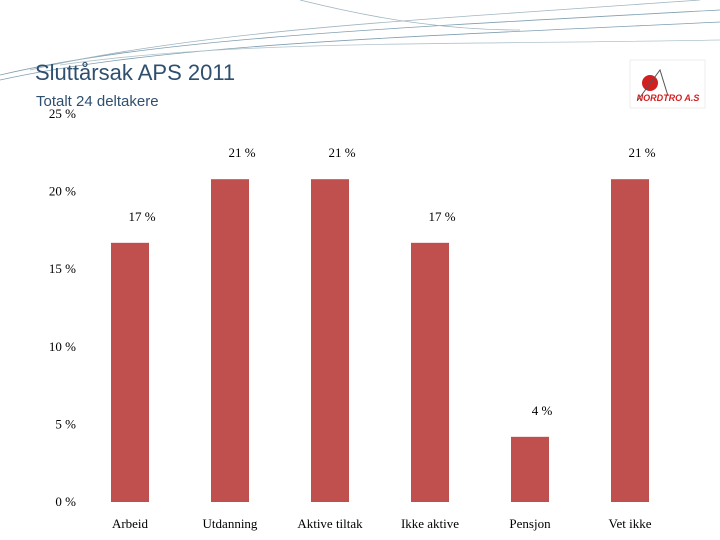 This screenshot has height=540, width=720. I want to click on x-tick-label: Pensjon, so click(530, 523).